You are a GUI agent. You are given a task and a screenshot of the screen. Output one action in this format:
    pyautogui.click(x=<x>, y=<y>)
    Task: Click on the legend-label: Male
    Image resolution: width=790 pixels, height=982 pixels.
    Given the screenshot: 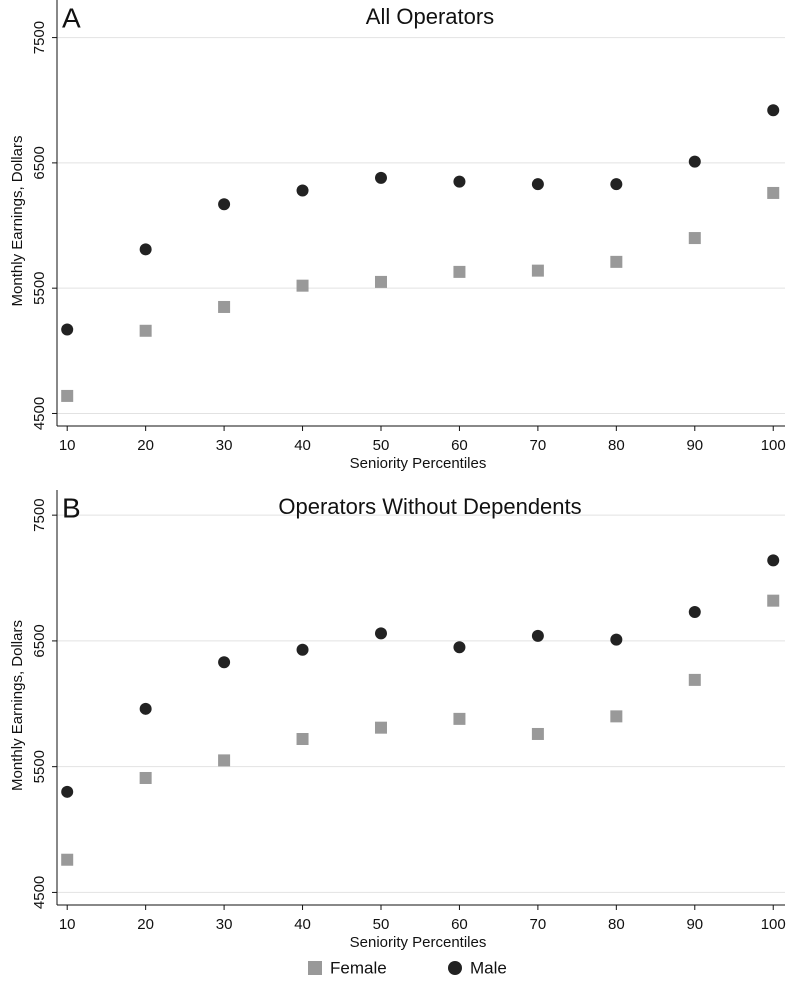 What is the action you would take?
    pyautogui.click(x=488, y=967)
    